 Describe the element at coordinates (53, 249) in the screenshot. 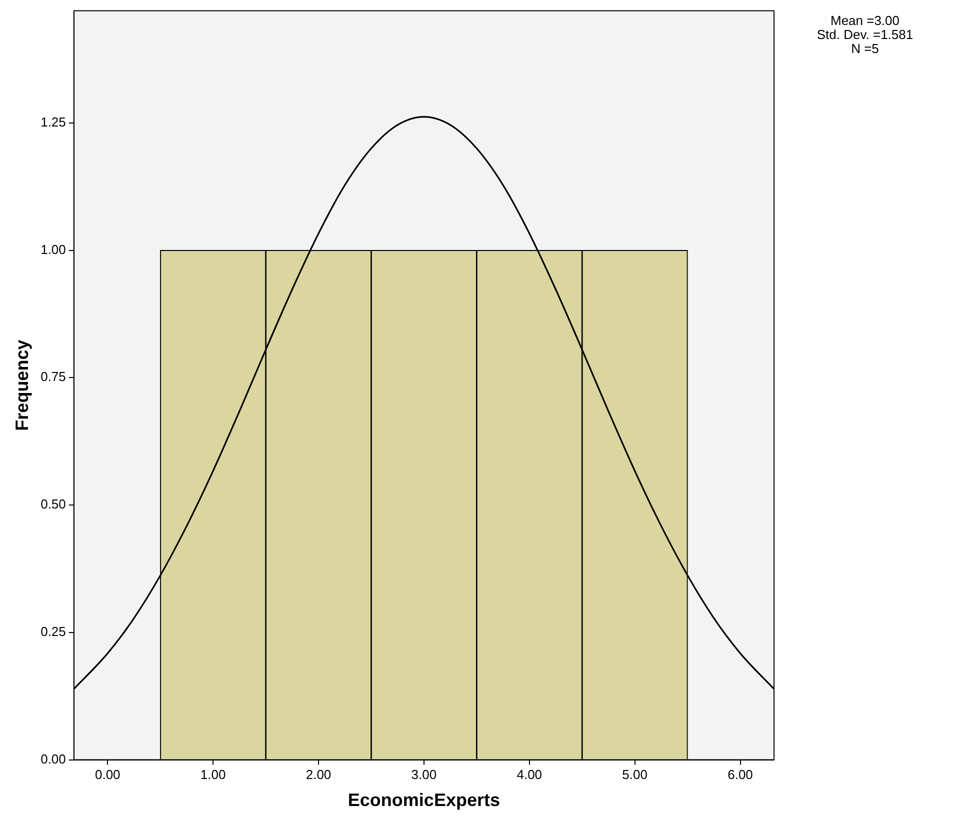

I see `y-tick-label: 1.00` at that location.